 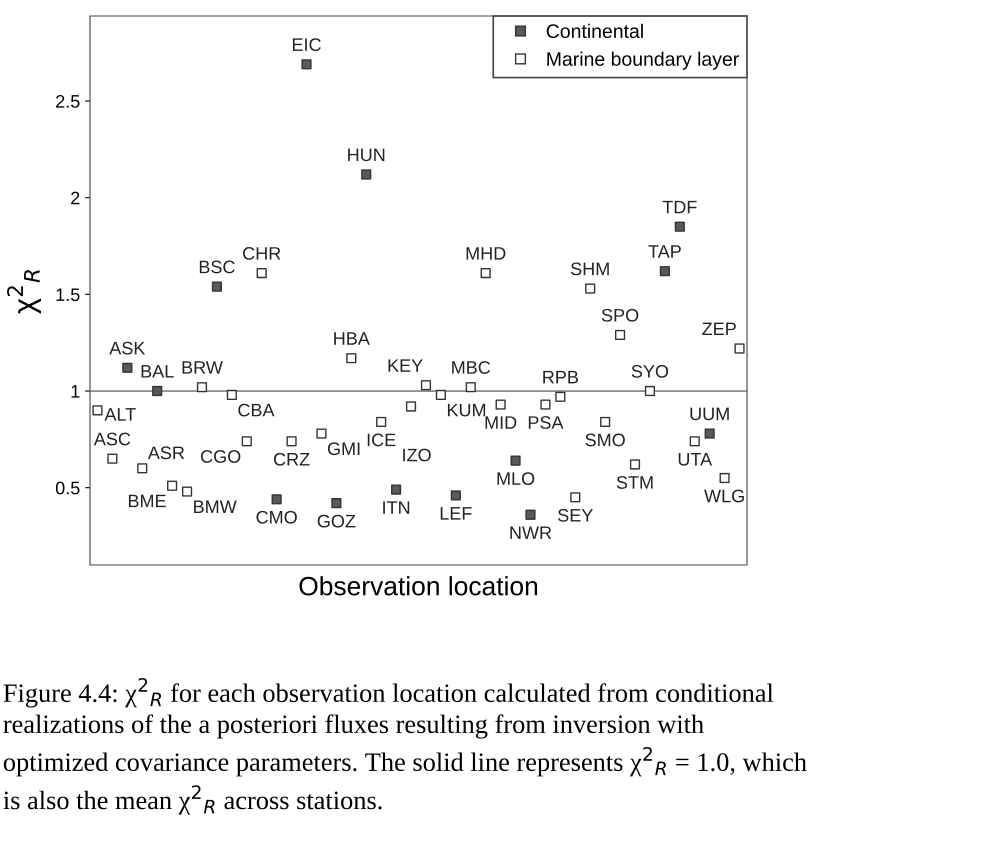 I want to click on text: Figure 4.4: χ$^{2}$$_{R}$ for each observation location calculated from conditional realizations of the a posteriori fluxes resulting from inversion with optimized covariance parameters. The solid line represents χ$^{2}$$_{R}$ = 1.0, which is also the mean χ$^{2}$$_{R}$ across stations., so click(x=405, y=746).